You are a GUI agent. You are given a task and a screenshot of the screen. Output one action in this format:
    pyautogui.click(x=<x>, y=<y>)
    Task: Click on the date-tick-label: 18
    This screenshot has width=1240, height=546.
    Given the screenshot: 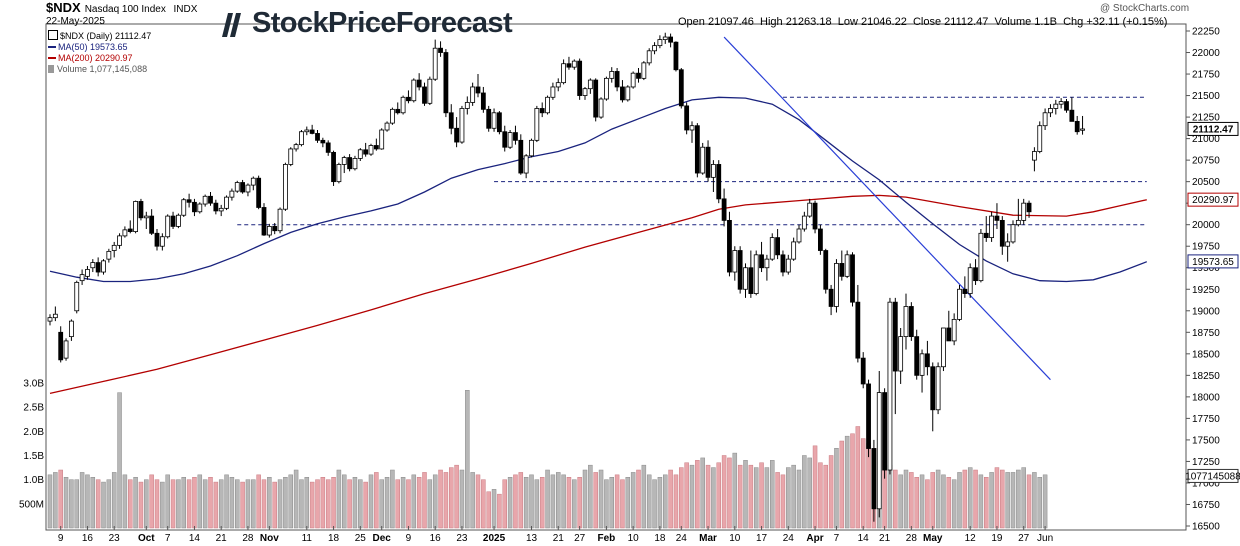 What is the action you would take?
    pyautogui.click(x=334, y=538)
    